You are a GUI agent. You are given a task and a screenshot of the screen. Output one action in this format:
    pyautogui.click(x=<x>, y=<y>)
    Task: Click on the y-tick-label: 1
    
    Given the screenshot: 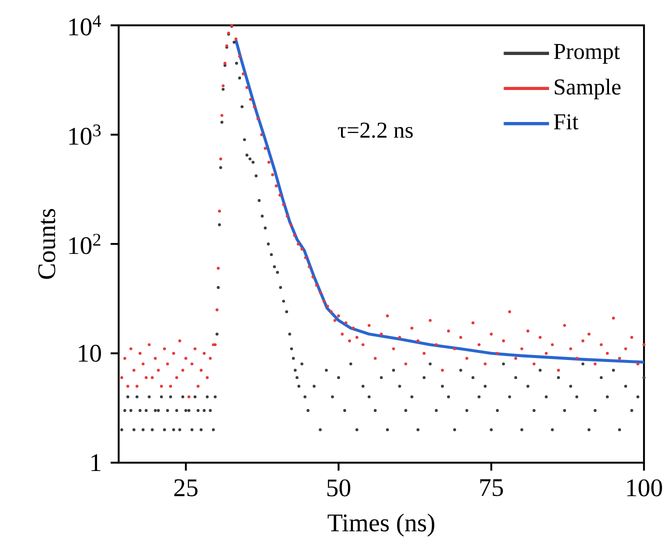 What is the action you would take?
    pyautogui.click(x=96, y=463)
    